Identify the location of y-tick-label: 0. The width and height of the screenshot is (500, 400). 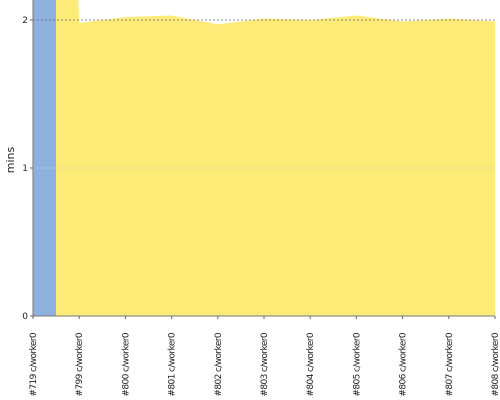
(25, 317).